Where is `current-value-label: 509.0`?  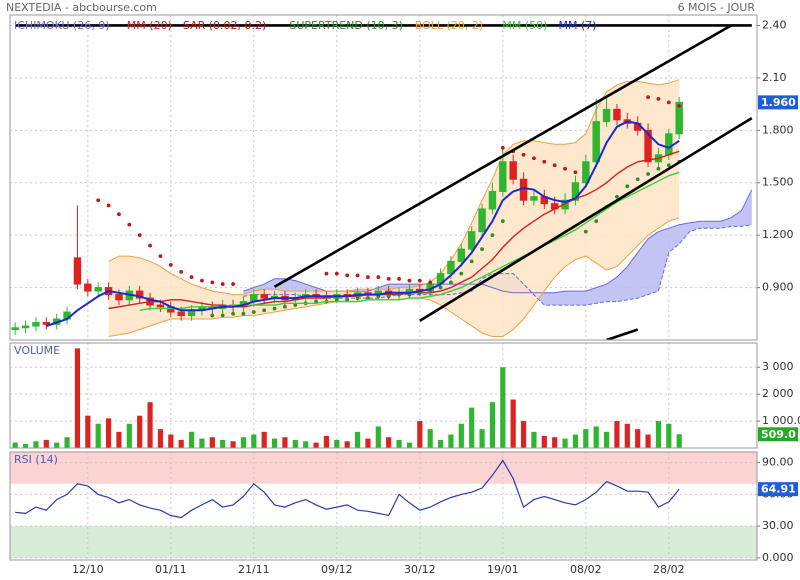 current-value-label: 509.0 is located at coordinates (778, 434).